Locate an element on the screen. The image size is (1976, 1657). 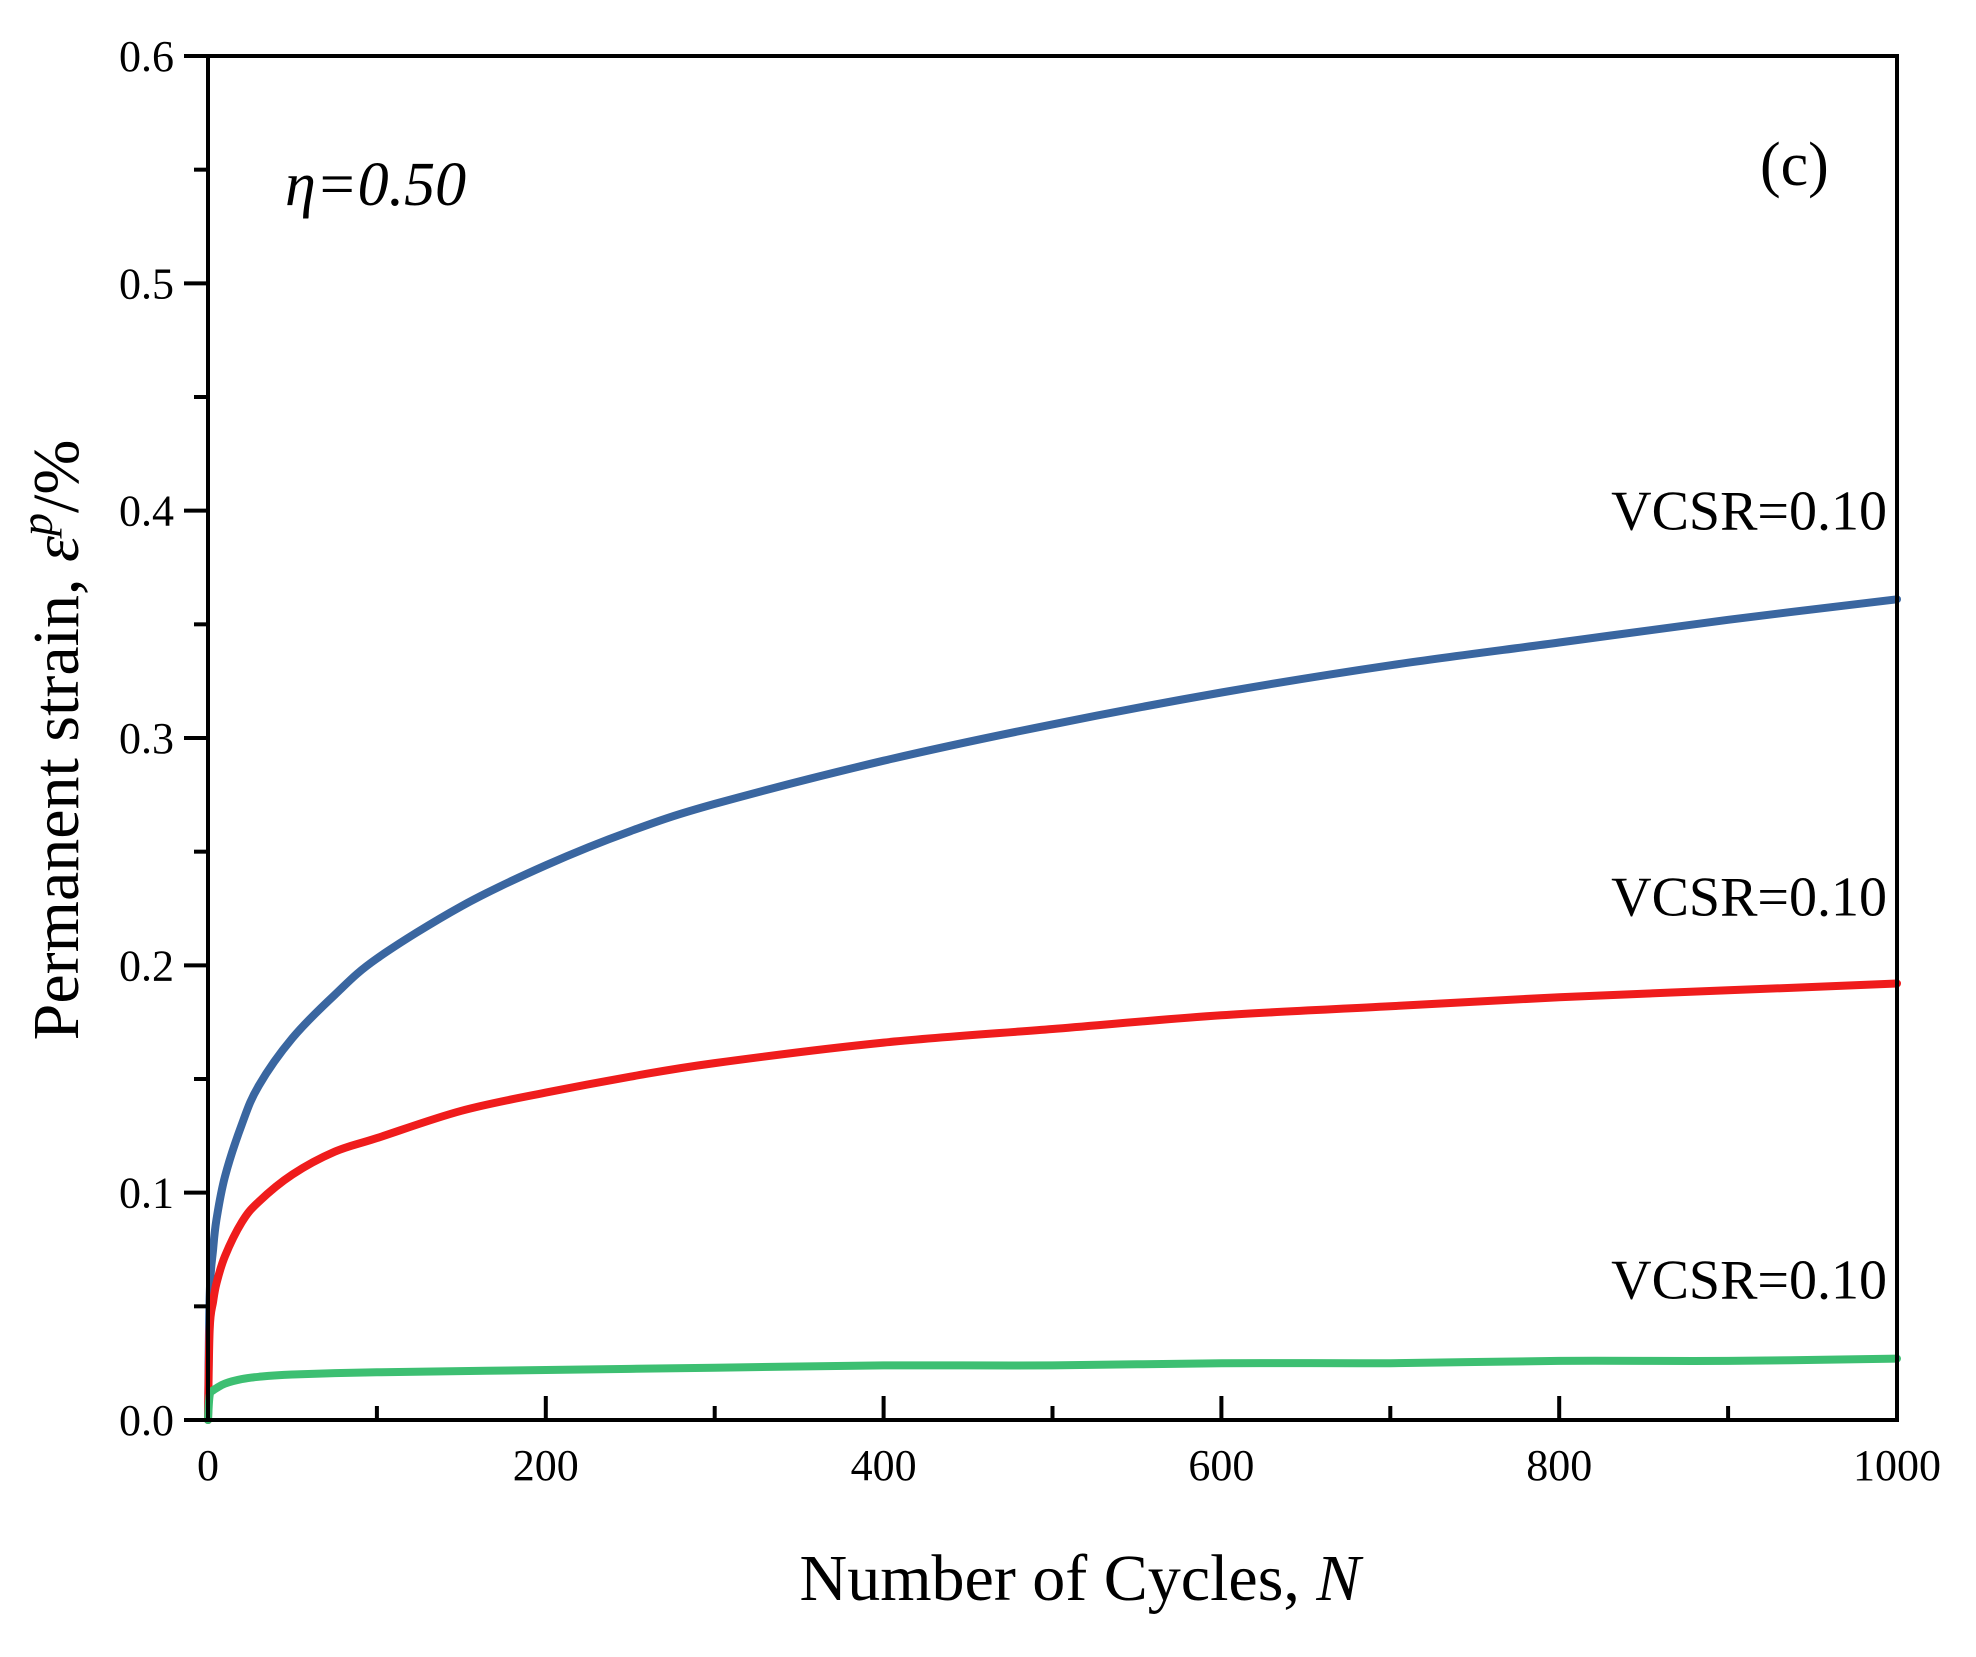
y-tick-label: 0.2 is located at coordinates (146, 965).